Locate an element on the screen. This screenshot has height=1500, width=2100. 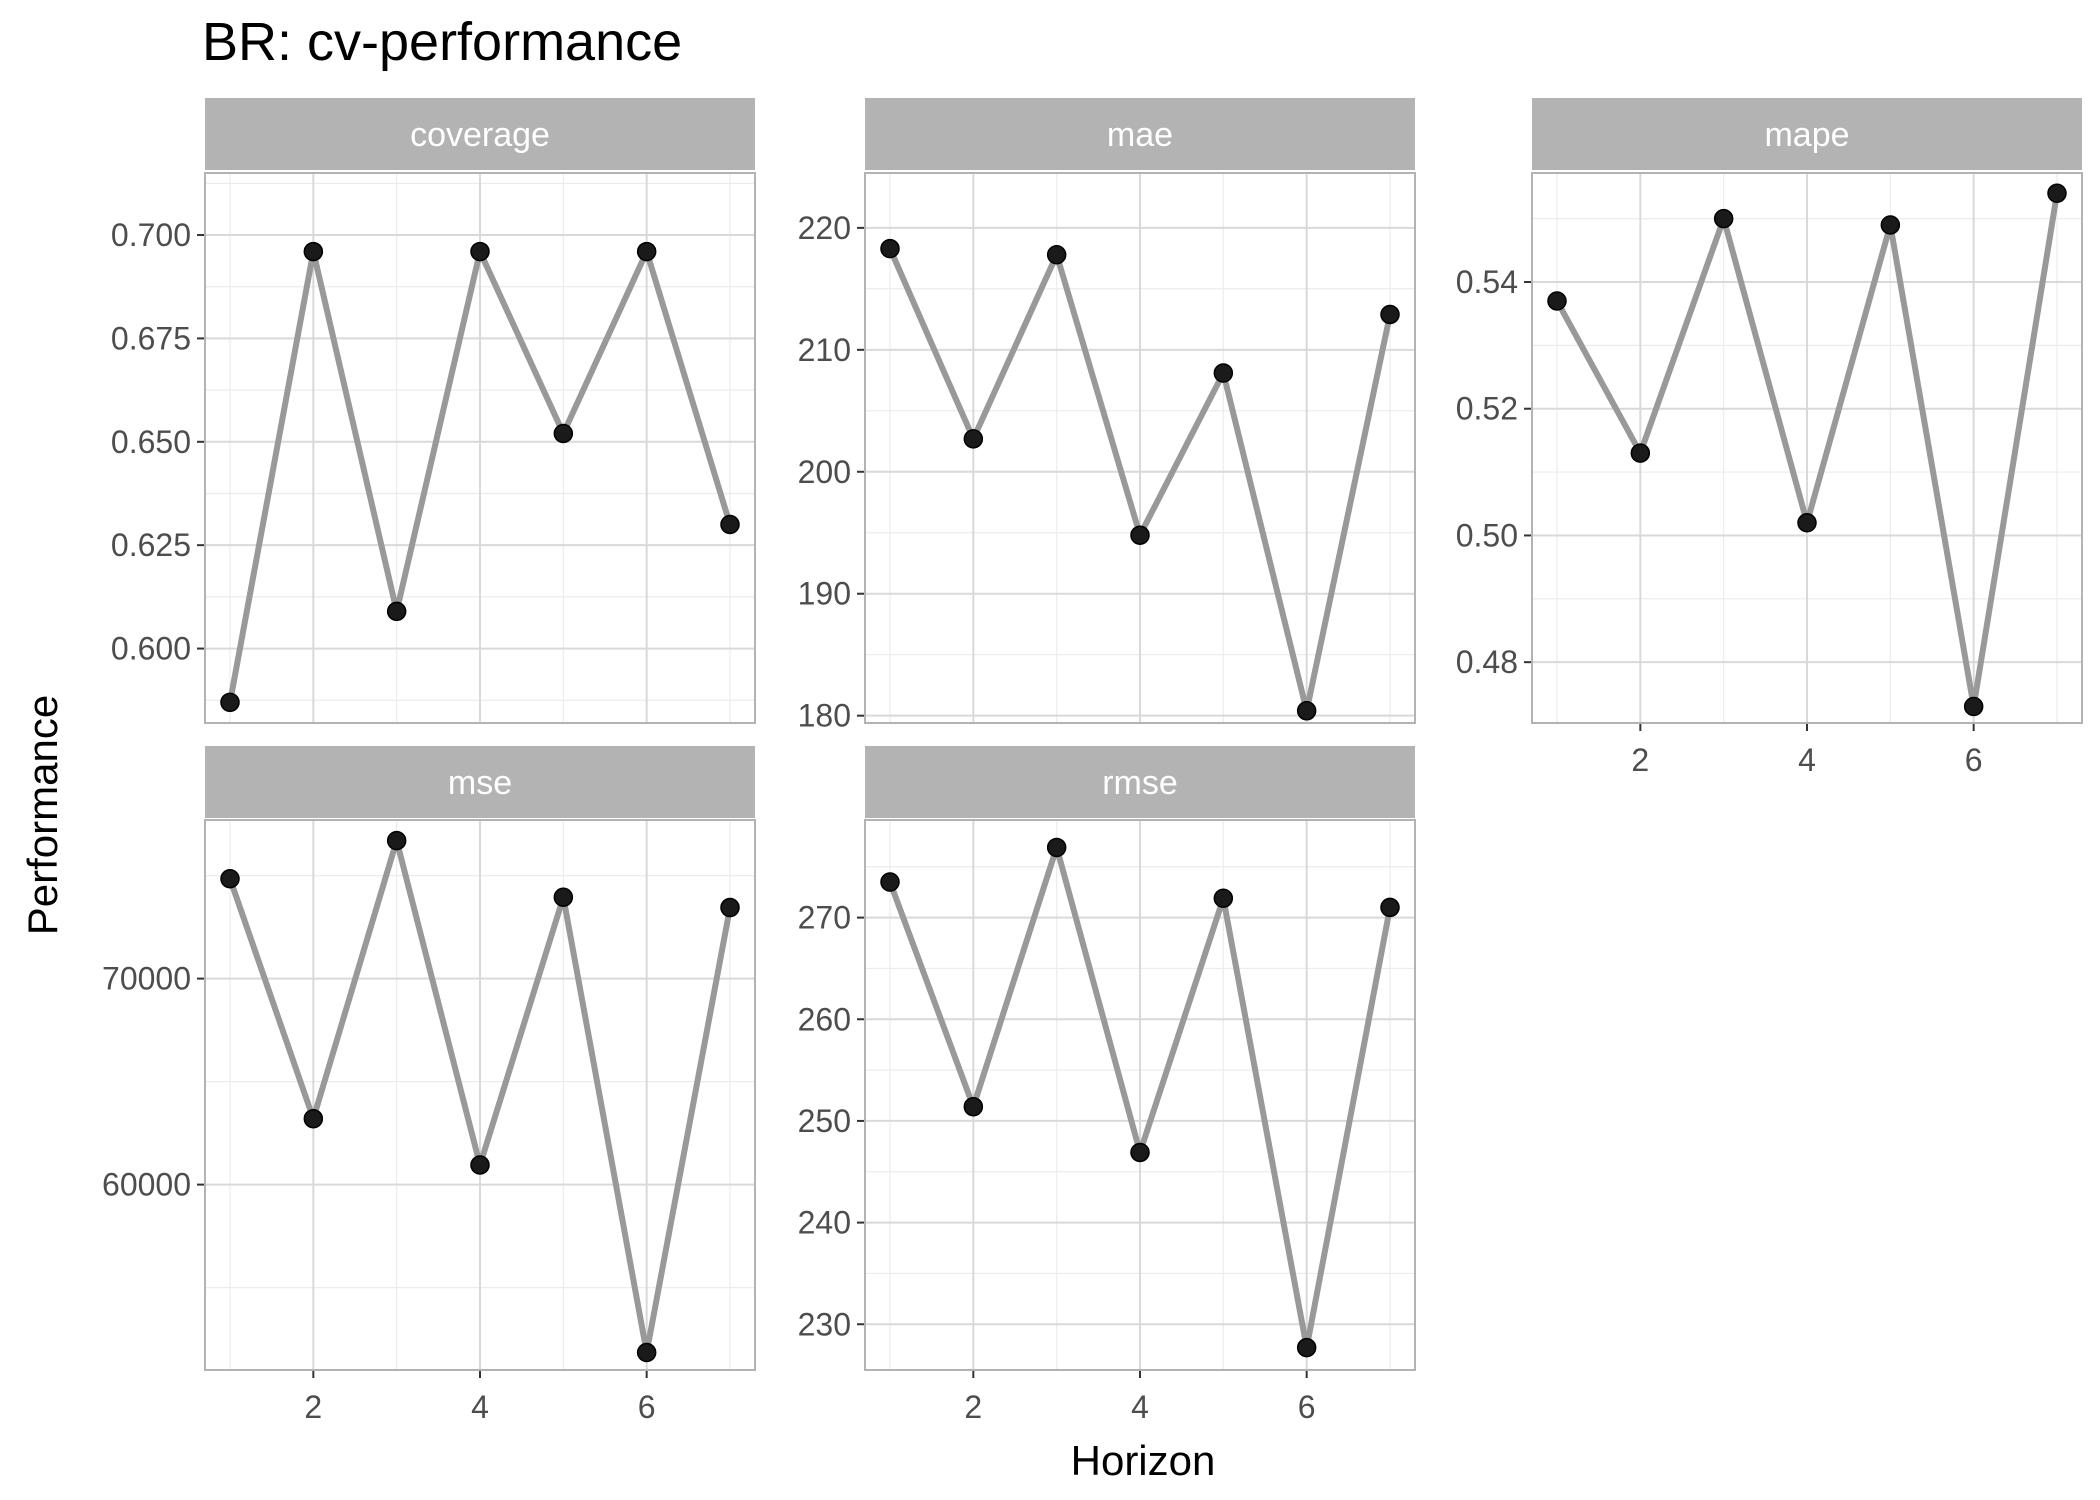
y-tick-label: 0.52 is located at coordinates (1487, 409).